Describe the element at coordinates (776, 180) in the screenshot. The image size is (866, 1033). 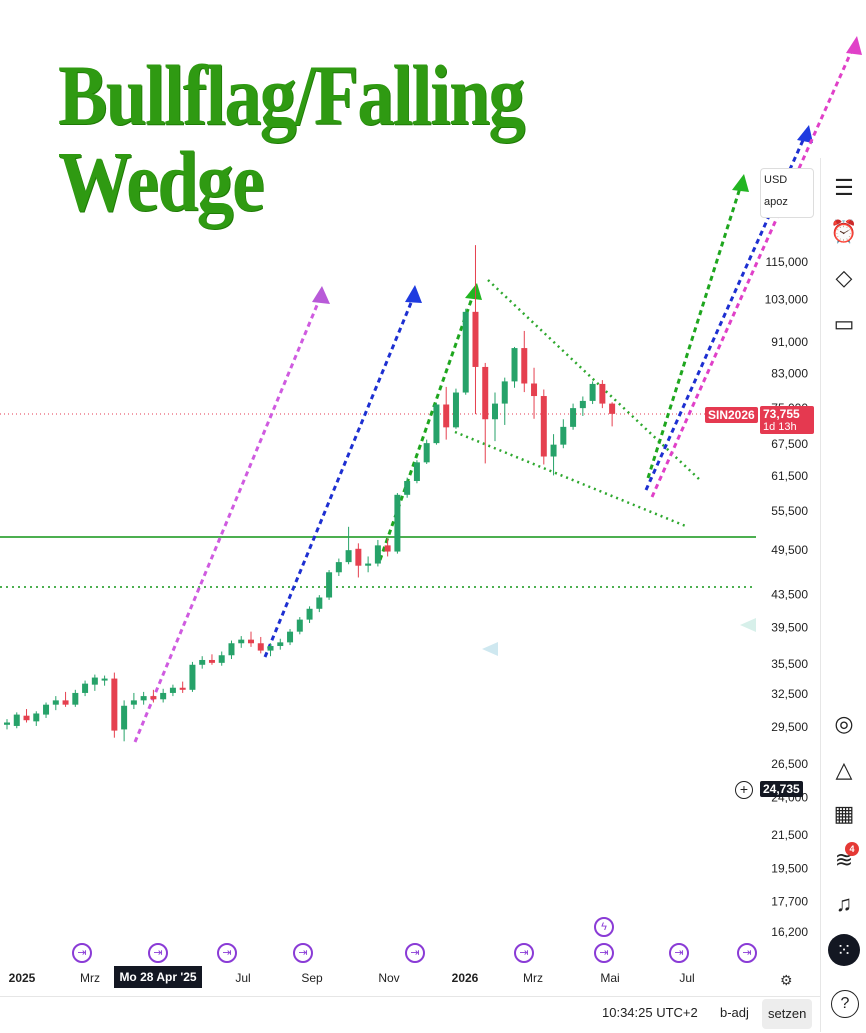
I see `currency-code: USD` at that location.